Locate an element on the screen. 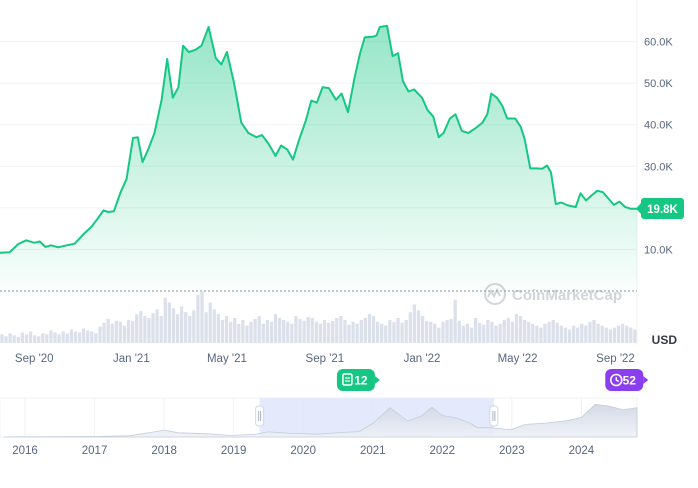  x-tick-label: Jan '22 is located at coordinates (422, 359).